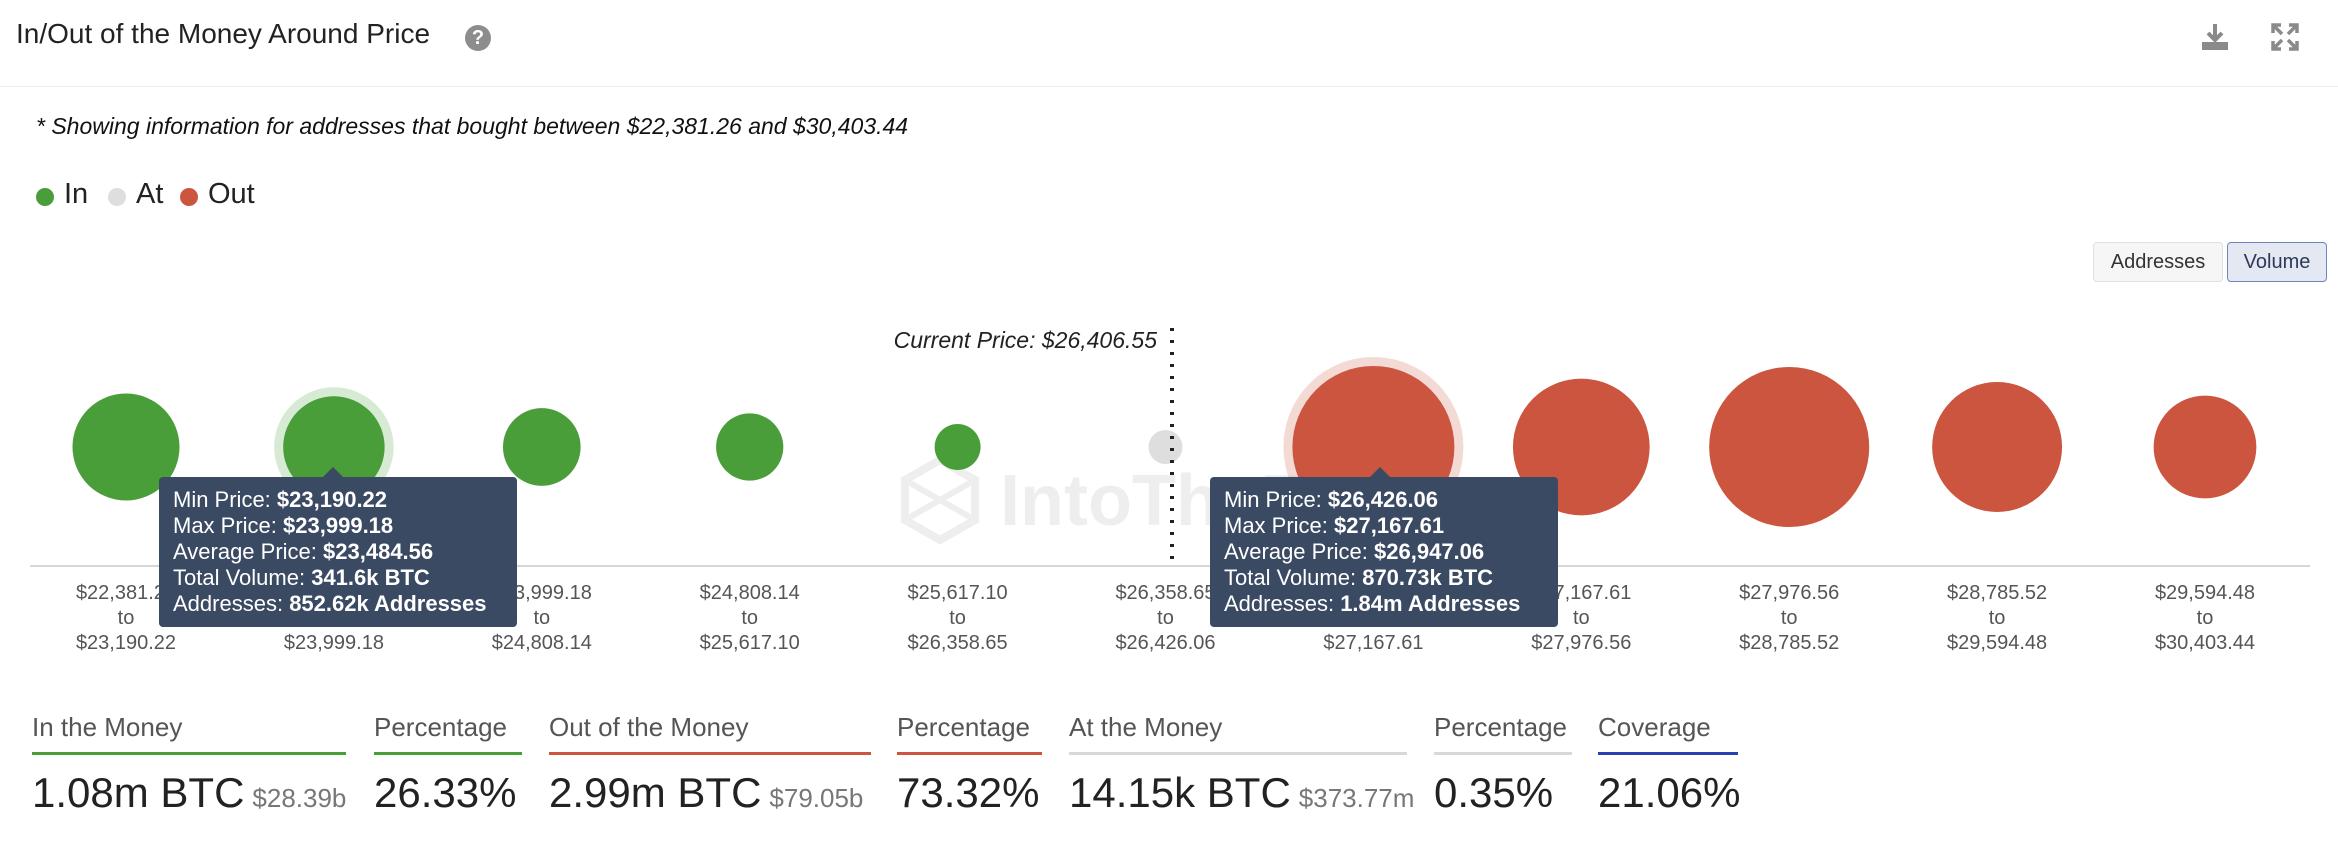 The height and width of the screenshot is (866, 2338). Describe the element at coordinates (2215, 37) in the screenshot. I see `download-icon` at that location.